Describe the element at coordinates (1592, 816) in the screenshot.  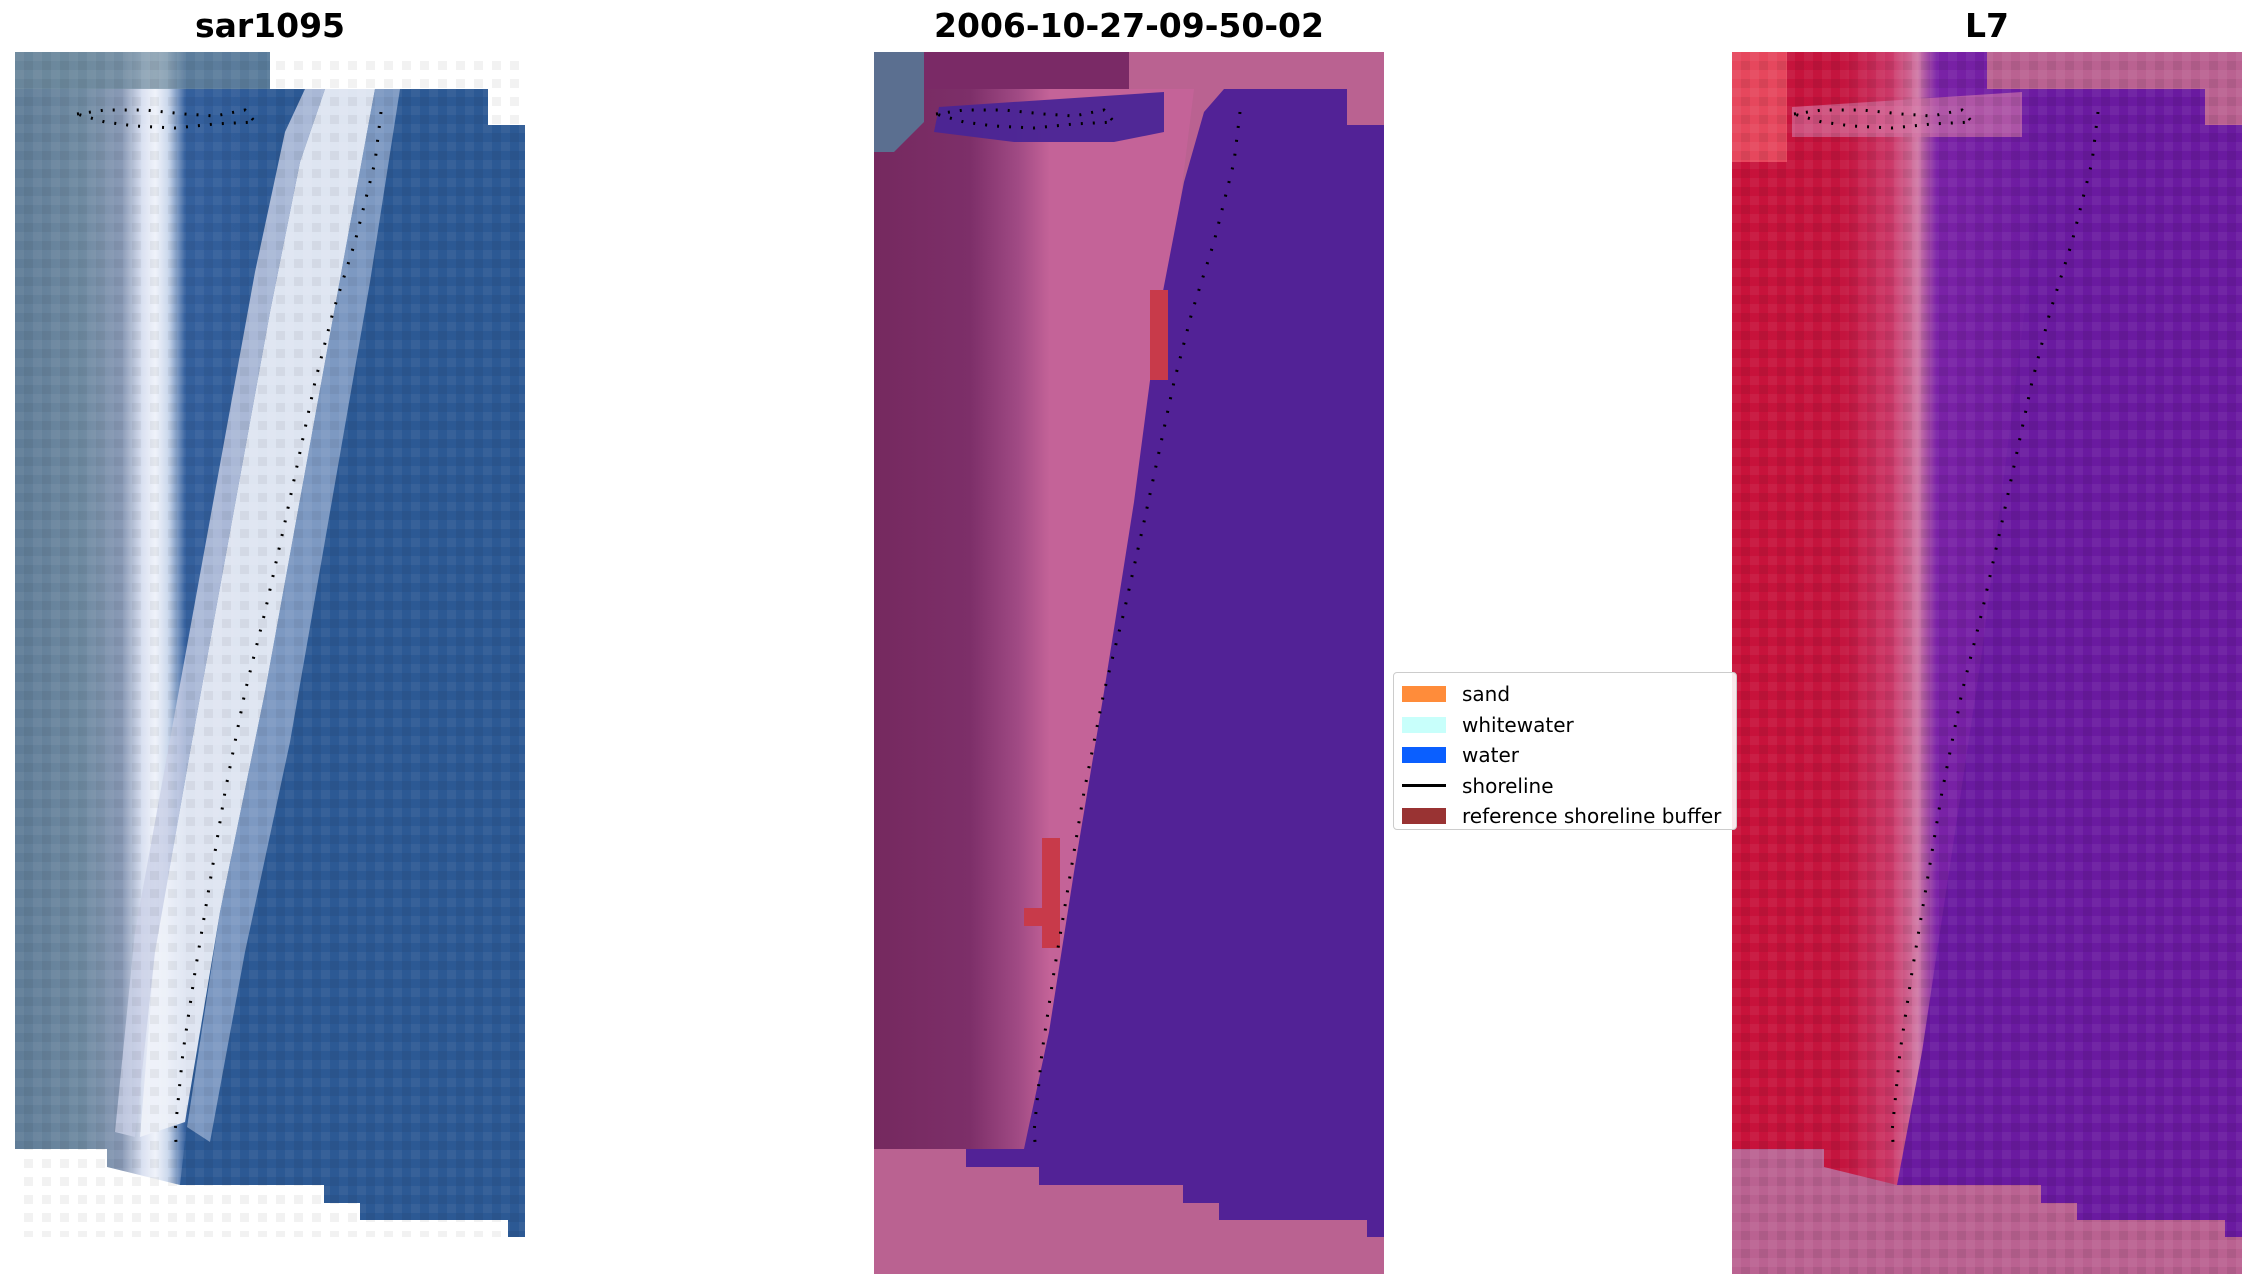
I see `legend-label: reference shoreline buffer` at that location.